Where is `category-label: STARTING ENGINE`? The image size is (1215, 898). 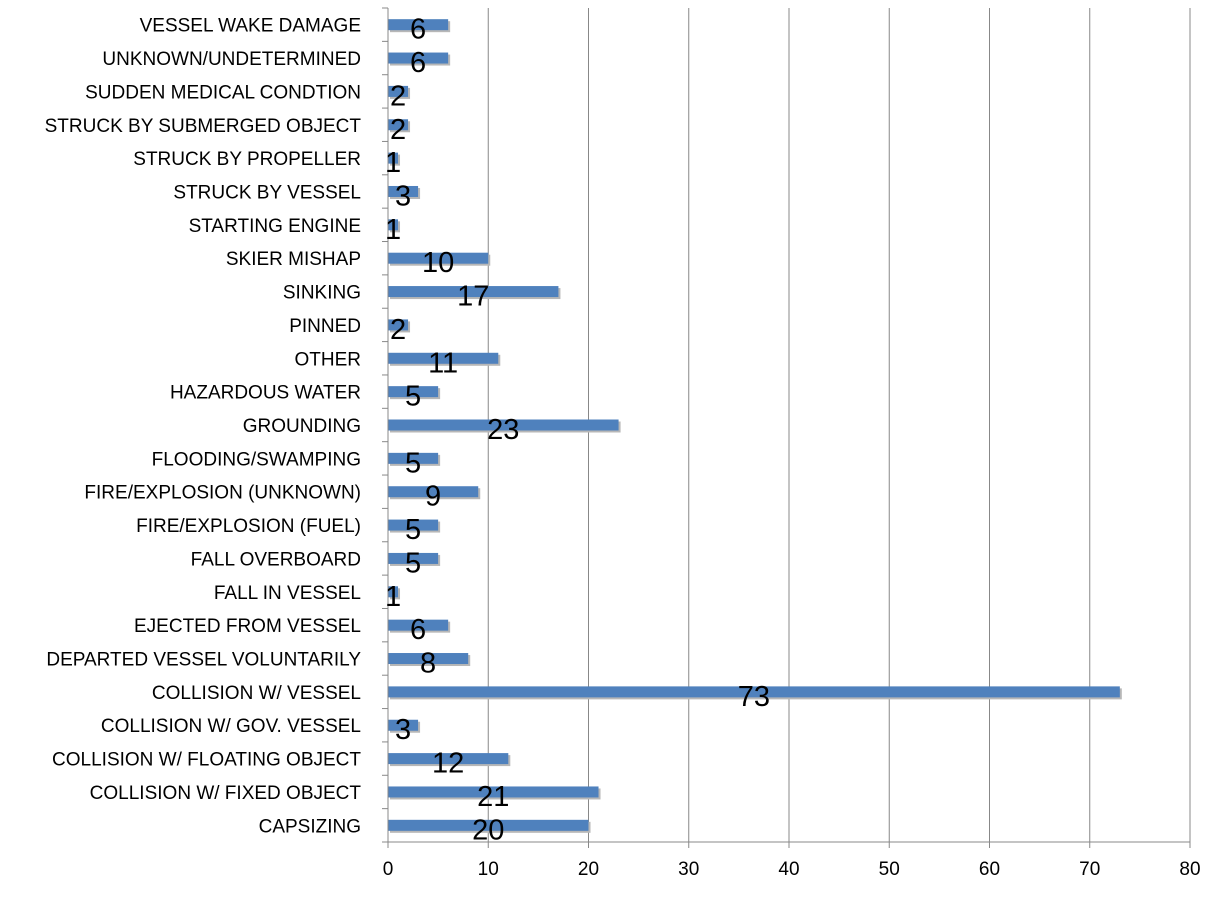
category-label: STARTING ENGINE is located at coordinates (275, 226).